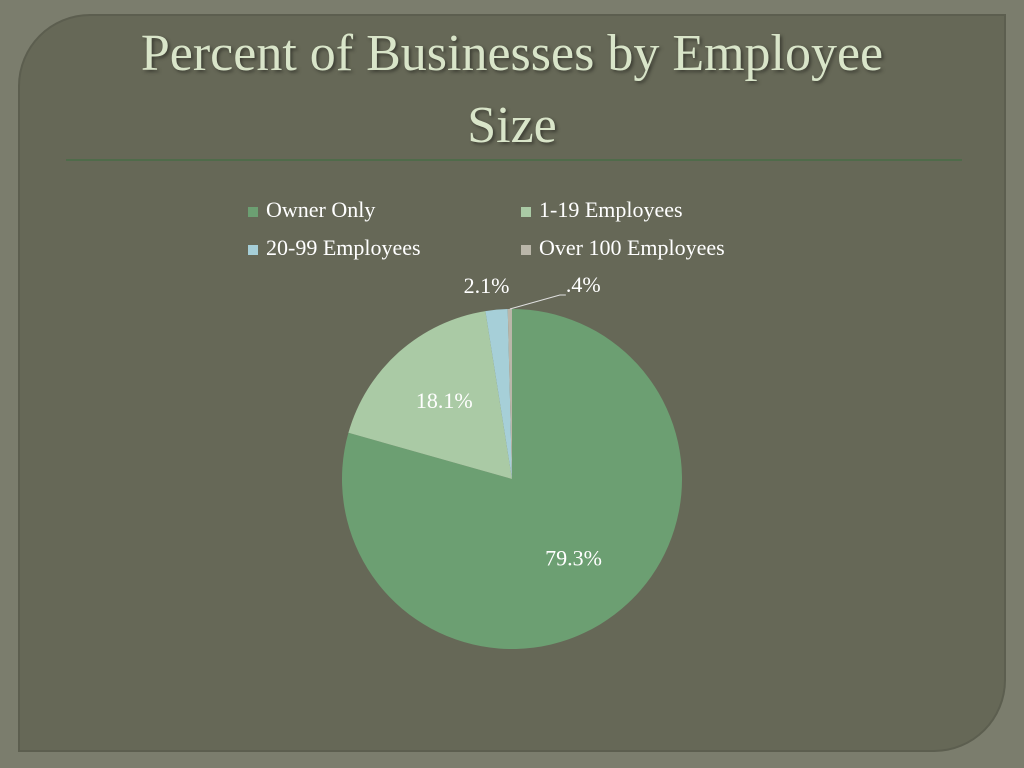 This screenshot has height=768, width=1024. Describe the element at coordinates (343, 247) in the screenshot. I see `legend-label: 20-99 Employees` at that location.